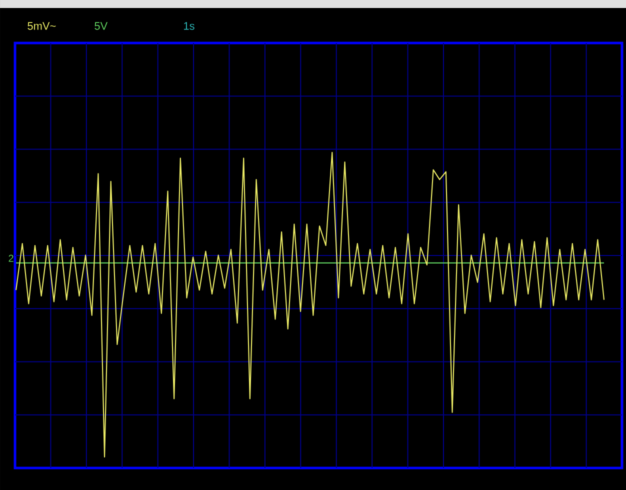 Image resolution: width=626 pixels, height=490 pixels. What do you see at coordinates (189, 26) in the screenshot?
I see `text: 1s` at bounding box center [189, 26].